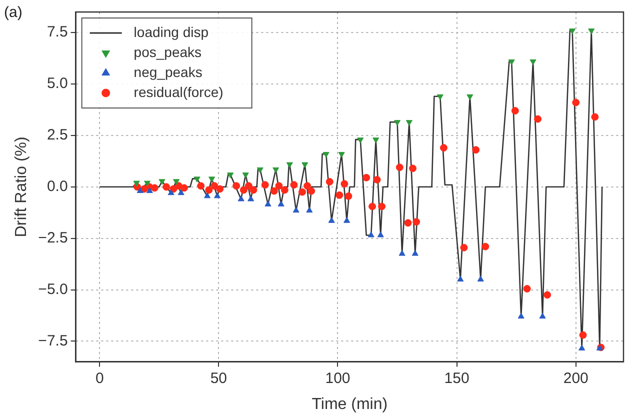 The height and width of the screenshot is (420, 628). I want to click on x-tick-label: 150, so click(457, 378).